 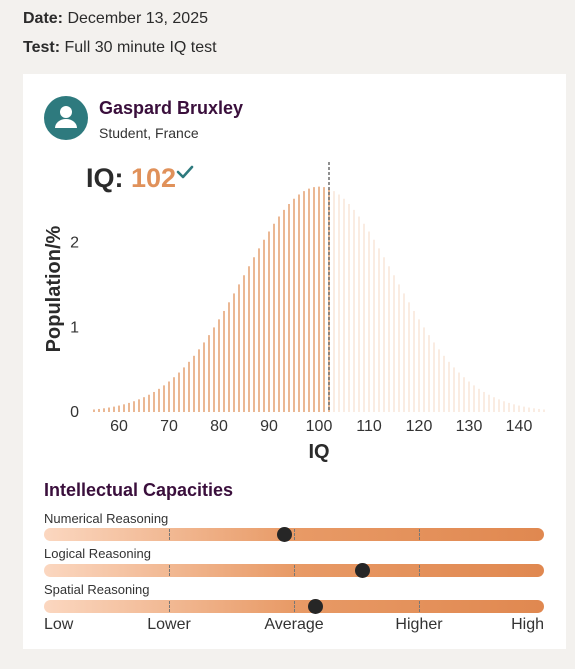 I want to click on x-tick-label: 120, so click(x=419, y=426).